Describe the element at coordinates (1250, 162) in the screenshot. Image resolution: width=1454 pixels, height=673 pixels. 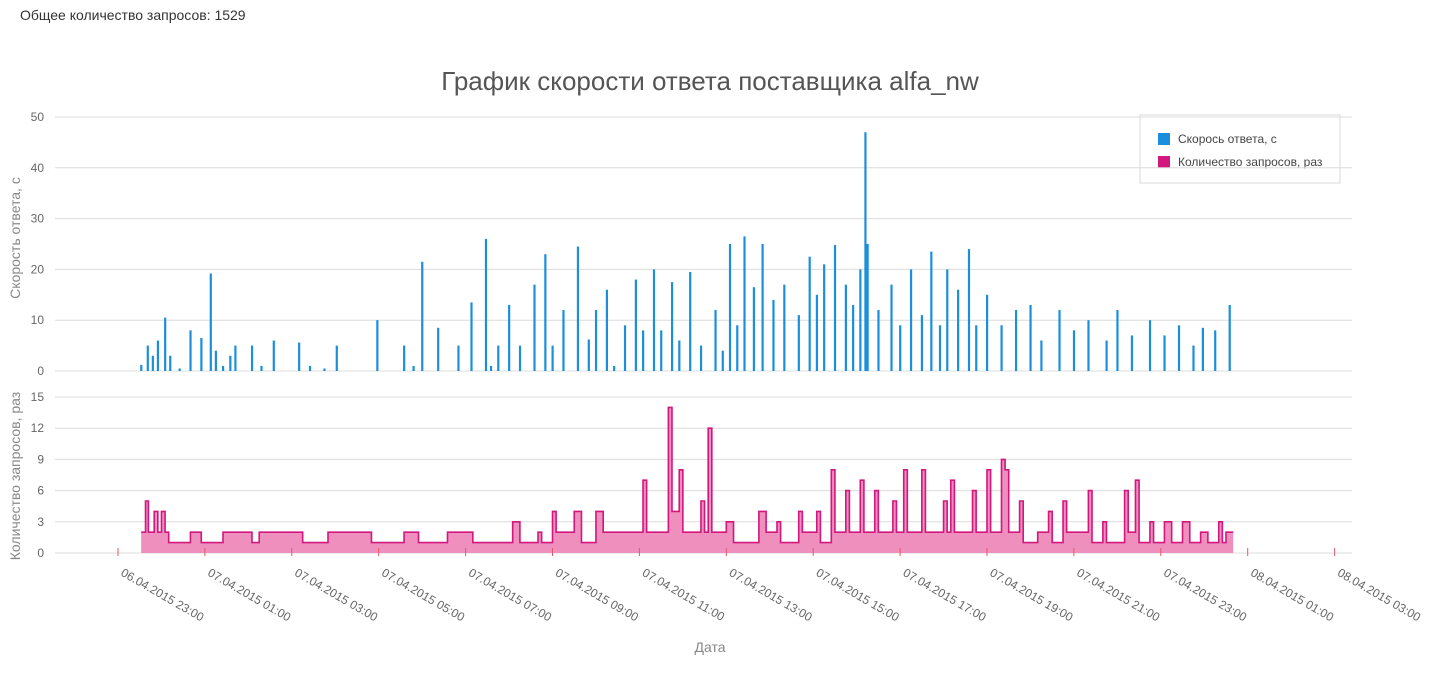
I see `legend-label-requests: Количество запросов, раз` at that location.